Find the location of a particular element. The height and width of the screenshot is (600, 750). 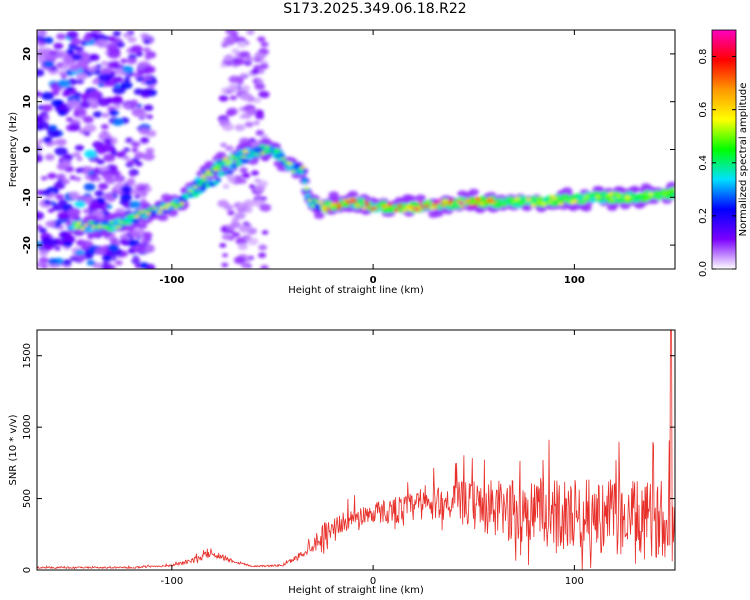

x-tick-label: -100 is located at coordinates (171, 280).